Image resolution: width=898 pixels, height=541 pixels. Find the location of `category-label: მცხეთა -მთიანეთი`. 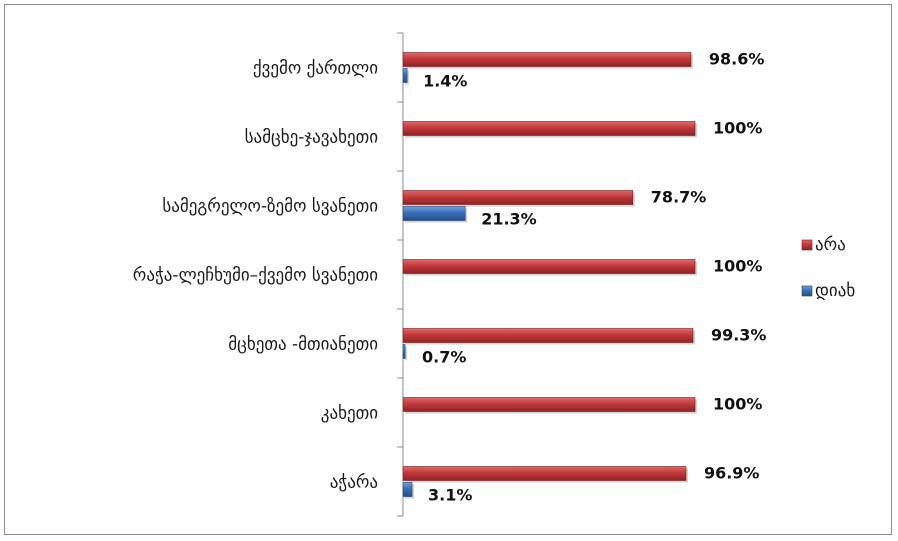

category-label: მცხეთა -მთიანეთი is located at coordinates (303, 345).